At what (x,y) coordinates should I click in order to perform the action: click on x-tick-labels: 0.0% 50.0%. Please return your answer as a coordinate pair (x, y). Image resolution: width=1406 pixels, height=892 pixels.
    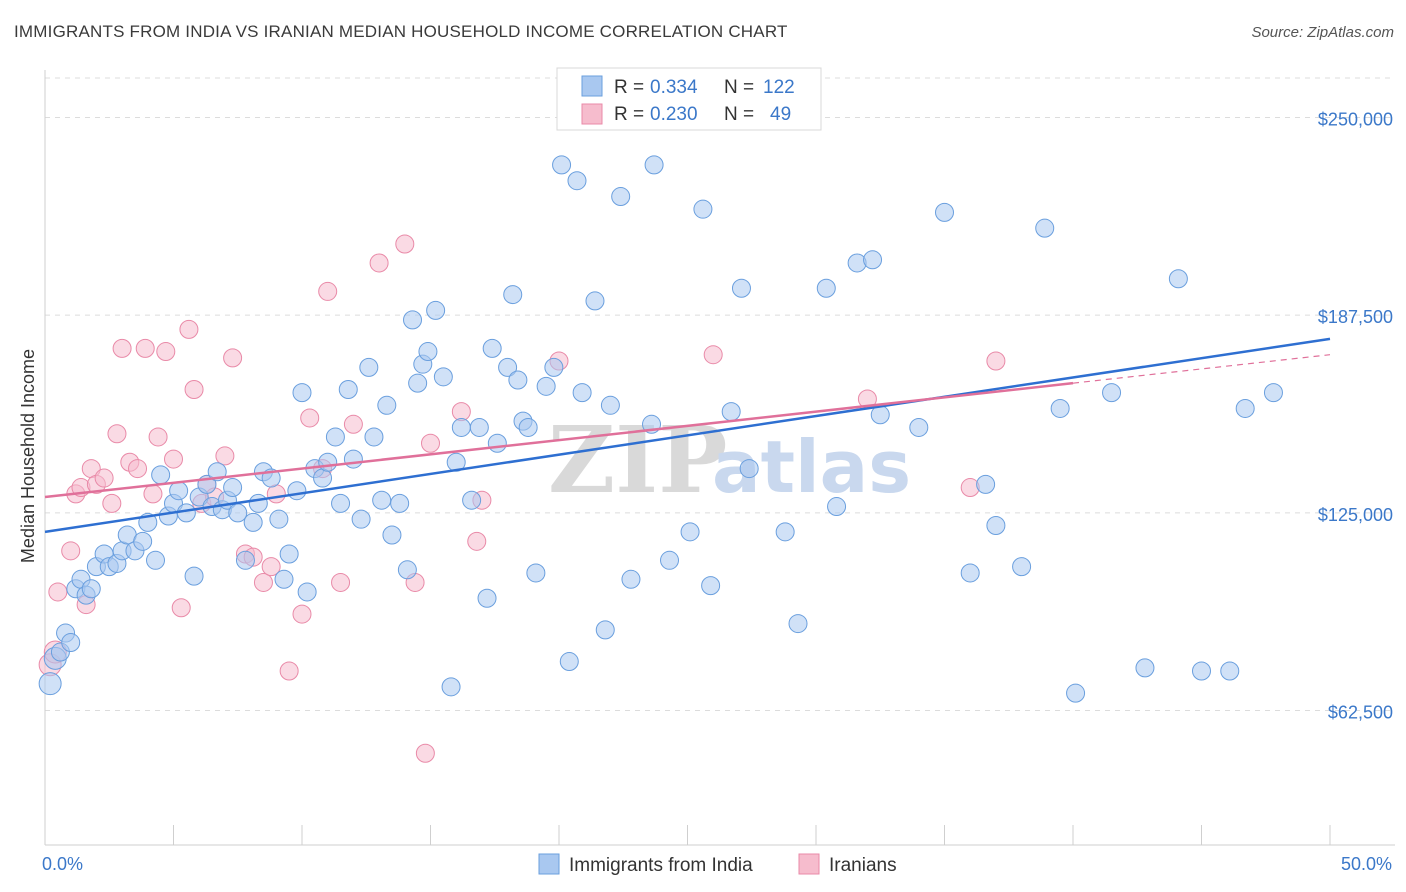
    Looking at the image, I should click on (717, 864).